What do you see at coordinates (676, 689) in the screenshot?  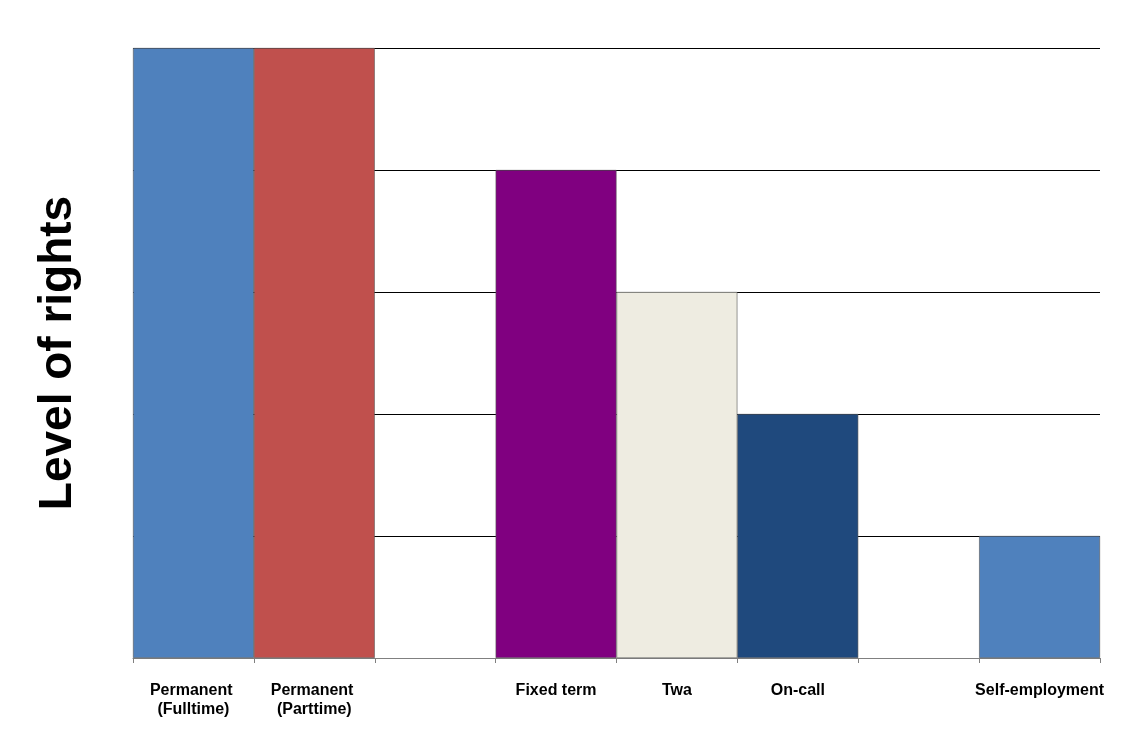 I see `x-tick-label: Twa` at bounding box center [676, 689].